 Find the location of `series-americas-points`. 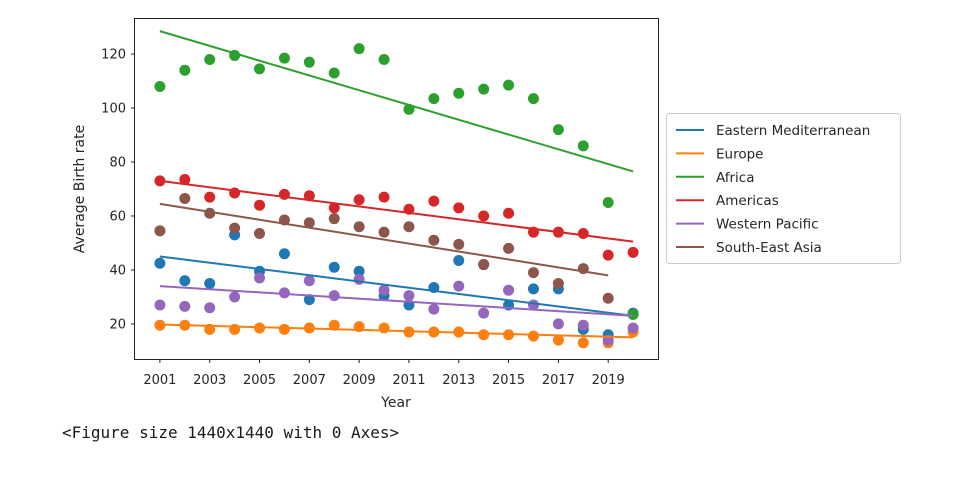

series-americas-points is located at coordinates (396, 217).